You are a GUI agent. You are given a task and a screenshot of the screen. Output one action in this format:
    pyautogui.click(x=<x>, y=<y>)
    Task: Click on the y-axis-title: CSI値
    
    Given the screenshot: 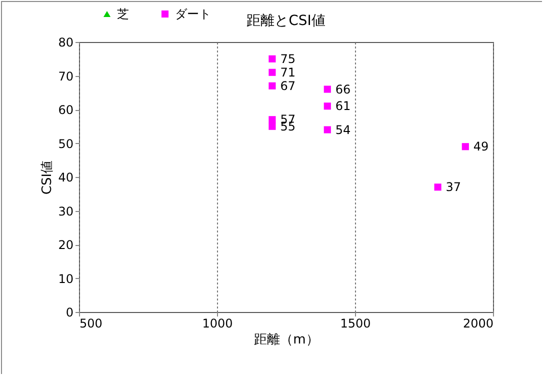 What is the action you would take?
    pyautogui.click(x=48, y=177)
    